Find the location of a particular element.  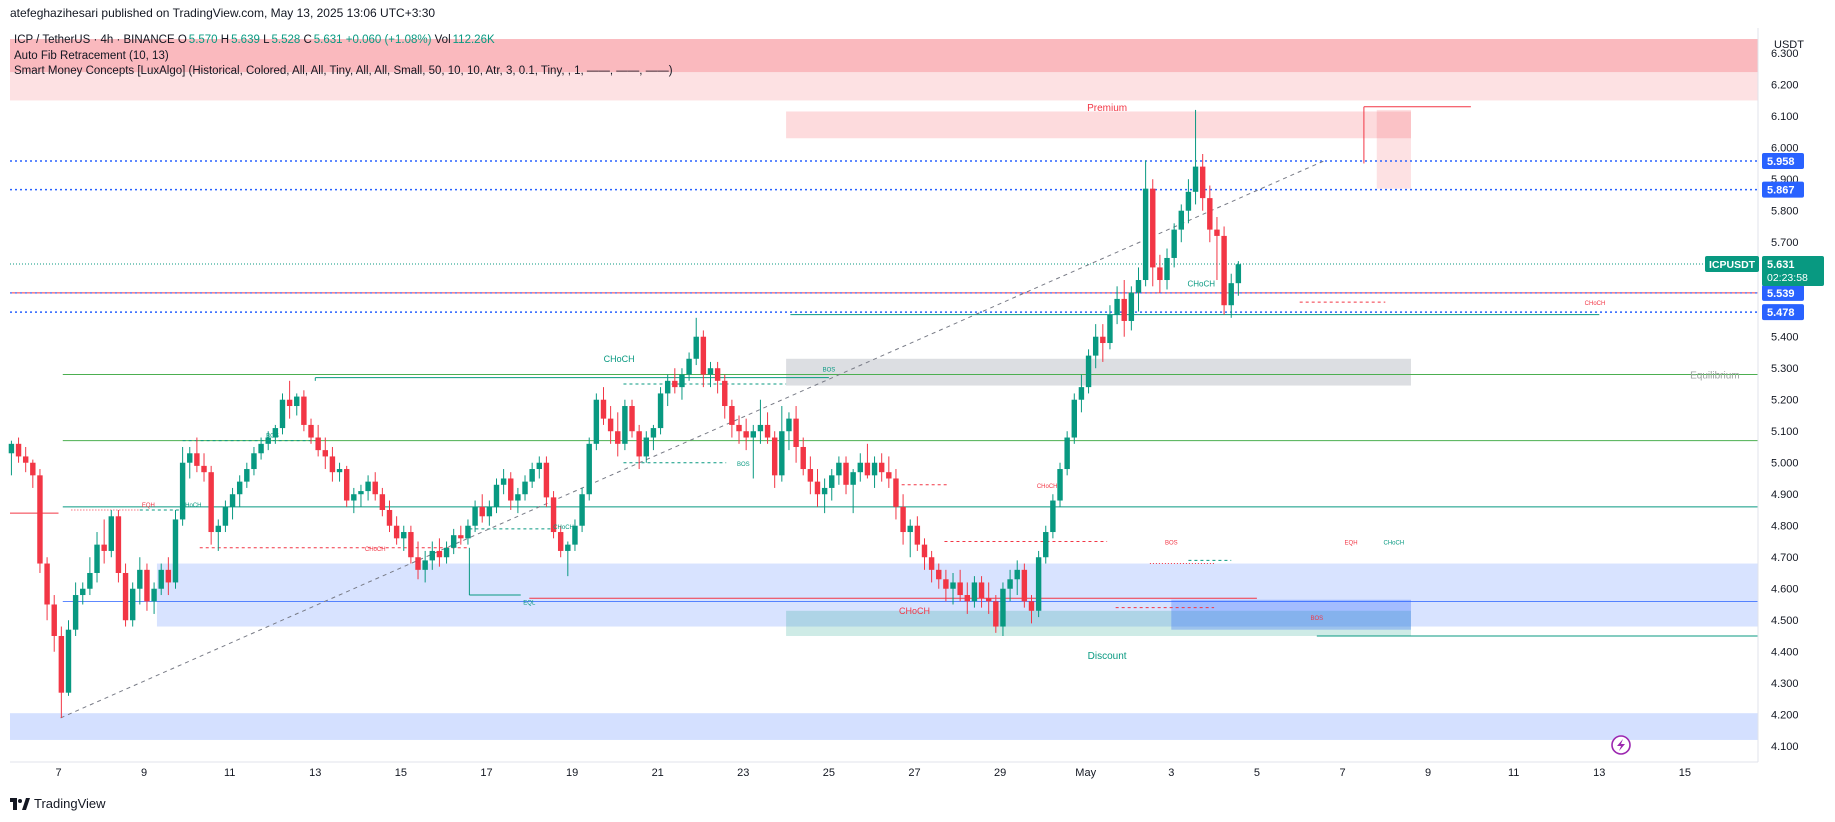

structure-label: BOS is located at coordinates (829, 370).